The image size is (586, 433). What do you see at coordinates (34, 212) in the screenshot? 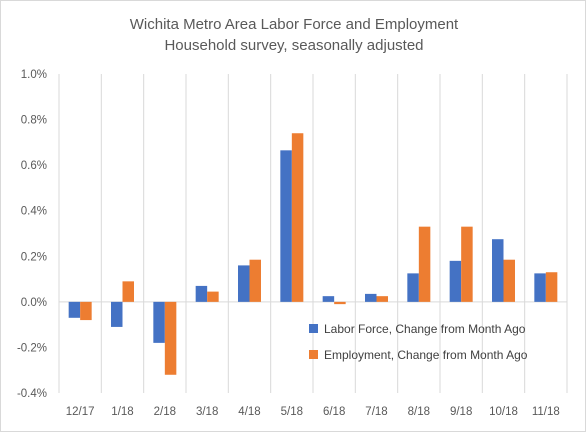
I see `y-tick-label: 0.4%` at bounding box center [34, 212].